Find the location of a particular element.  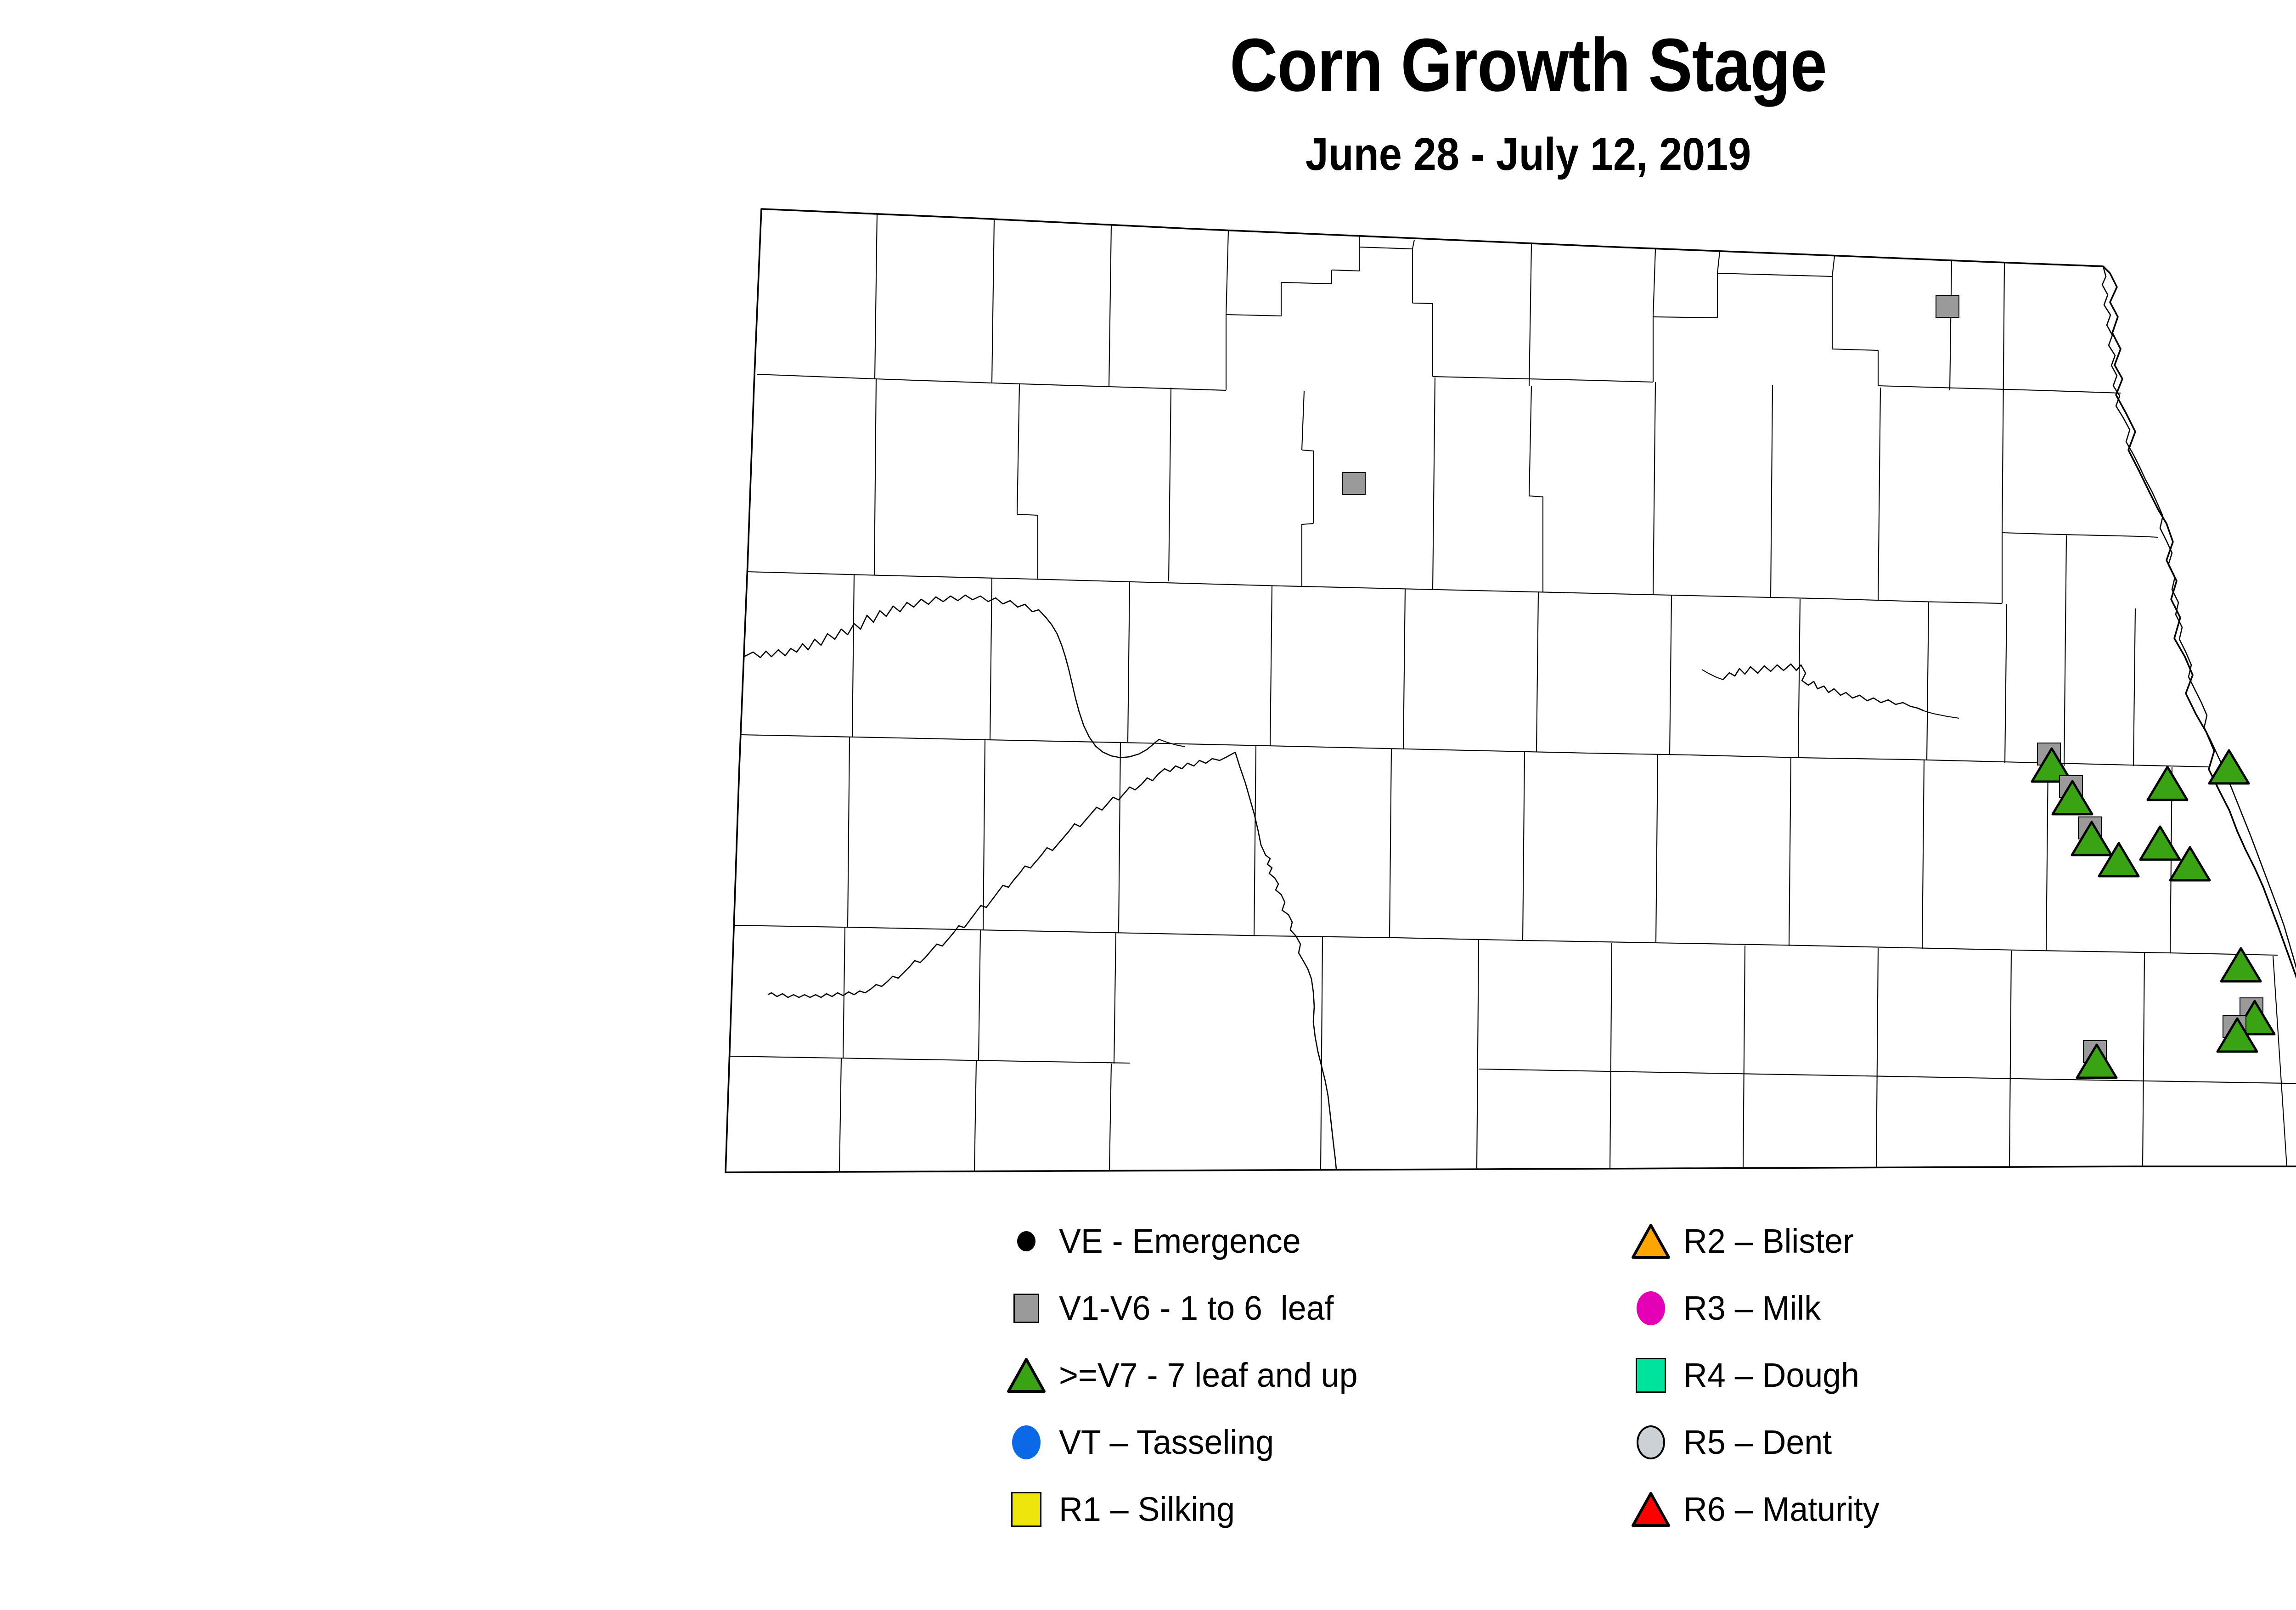

legend-item-ve: VE - Emergence is located at coordinates (1184, 1241).